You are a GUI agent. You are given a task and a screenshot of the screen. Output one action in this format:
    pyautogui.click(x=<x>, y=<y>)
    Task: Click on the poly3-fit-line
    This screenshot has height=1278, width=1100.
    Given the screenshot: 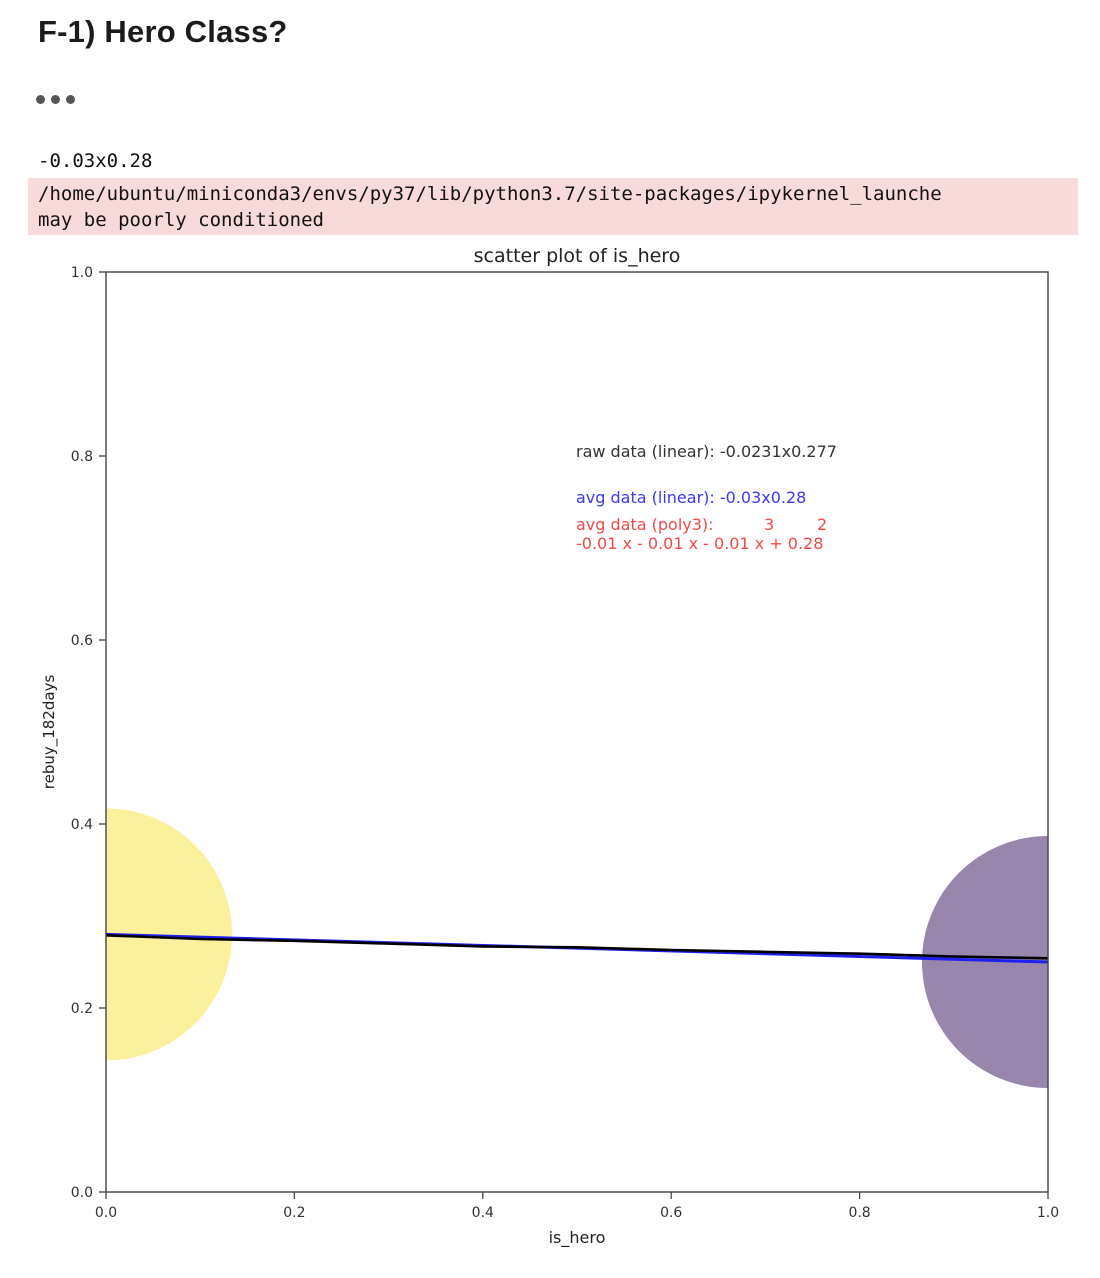 What is the action you would take?
    pyautogui.click(x=577, y=947)
    